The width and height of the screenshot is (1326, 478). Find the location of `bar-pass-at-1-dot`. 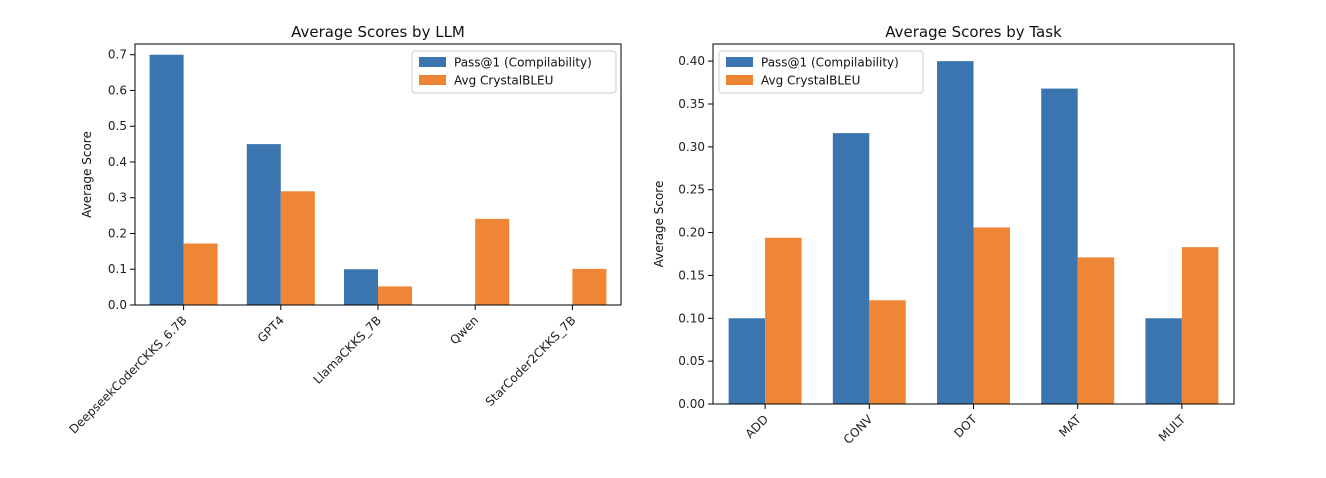

bar-pass-at-1-dot is located at coordinates (955, 233).